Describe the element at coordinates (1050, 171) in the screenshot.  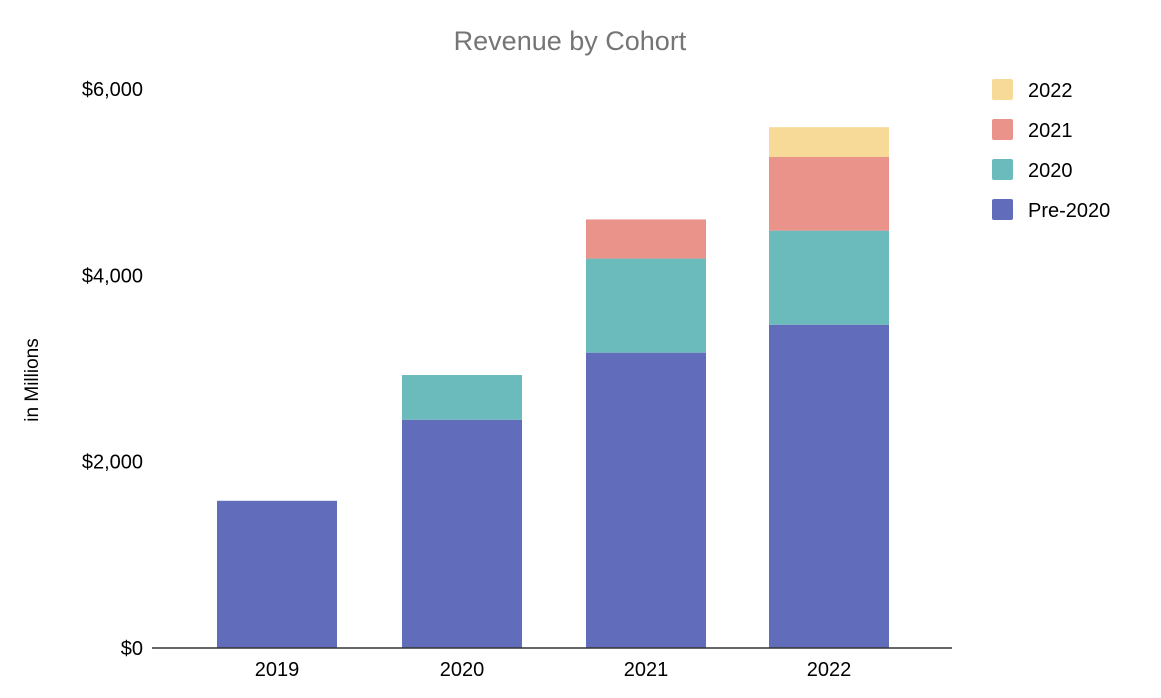
I see `legend-label: 2020` at that location.